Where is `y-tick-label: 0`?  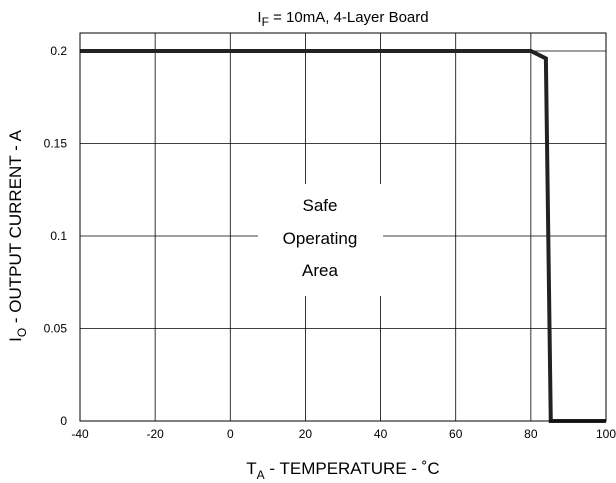 y-tick-label: 0 is located at coordinates (63, 421).